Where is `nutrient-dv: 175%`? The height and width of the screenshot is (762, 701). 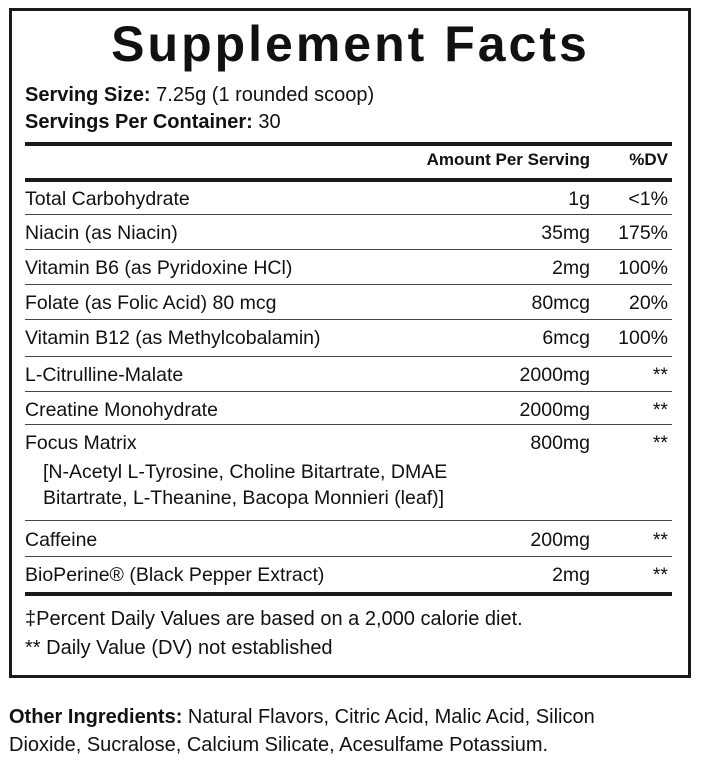 nutrient-dv: 175% is located at coordinates (643, 233).